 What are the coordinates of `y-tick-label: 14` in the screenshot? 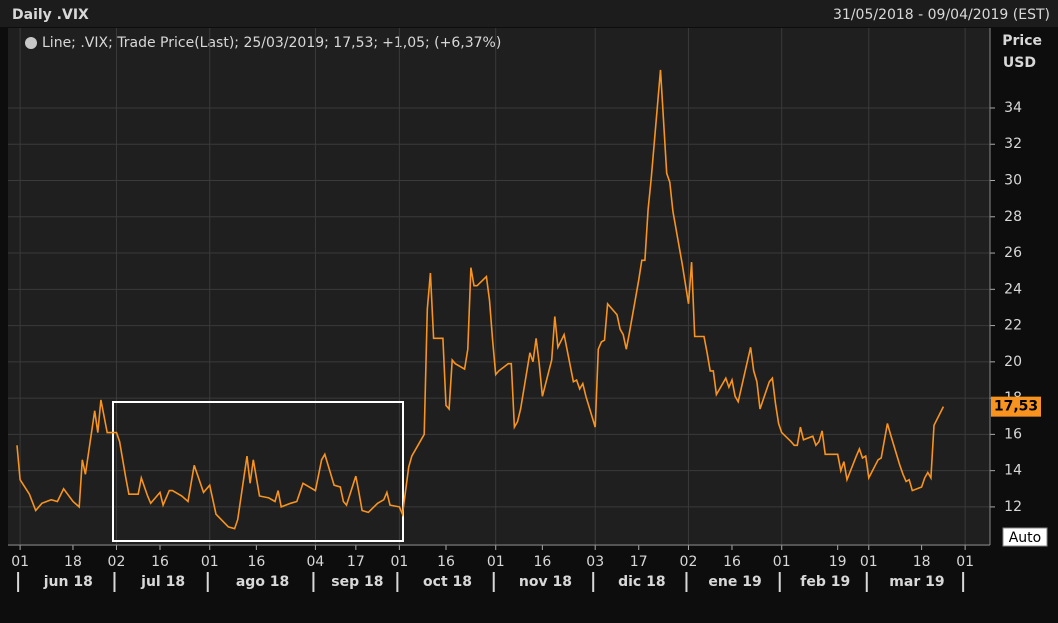 It's located at (1013, 471).